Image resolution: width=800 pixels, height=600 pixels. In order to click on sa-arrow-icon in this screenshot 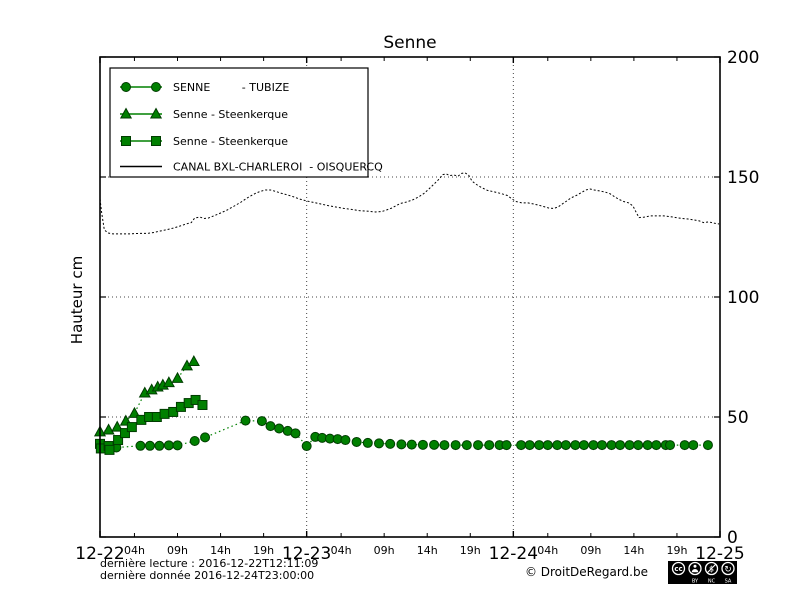, I will do `click(728, 568)`.